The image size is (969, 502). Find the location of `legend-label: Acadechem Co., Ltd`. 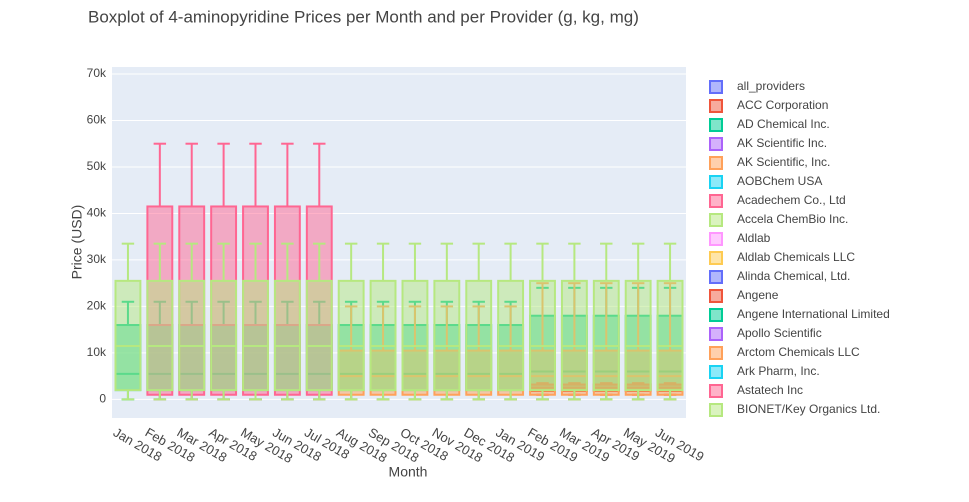

legend-label: Acadechem Co., Ltd is located at coordinates (791, 200).